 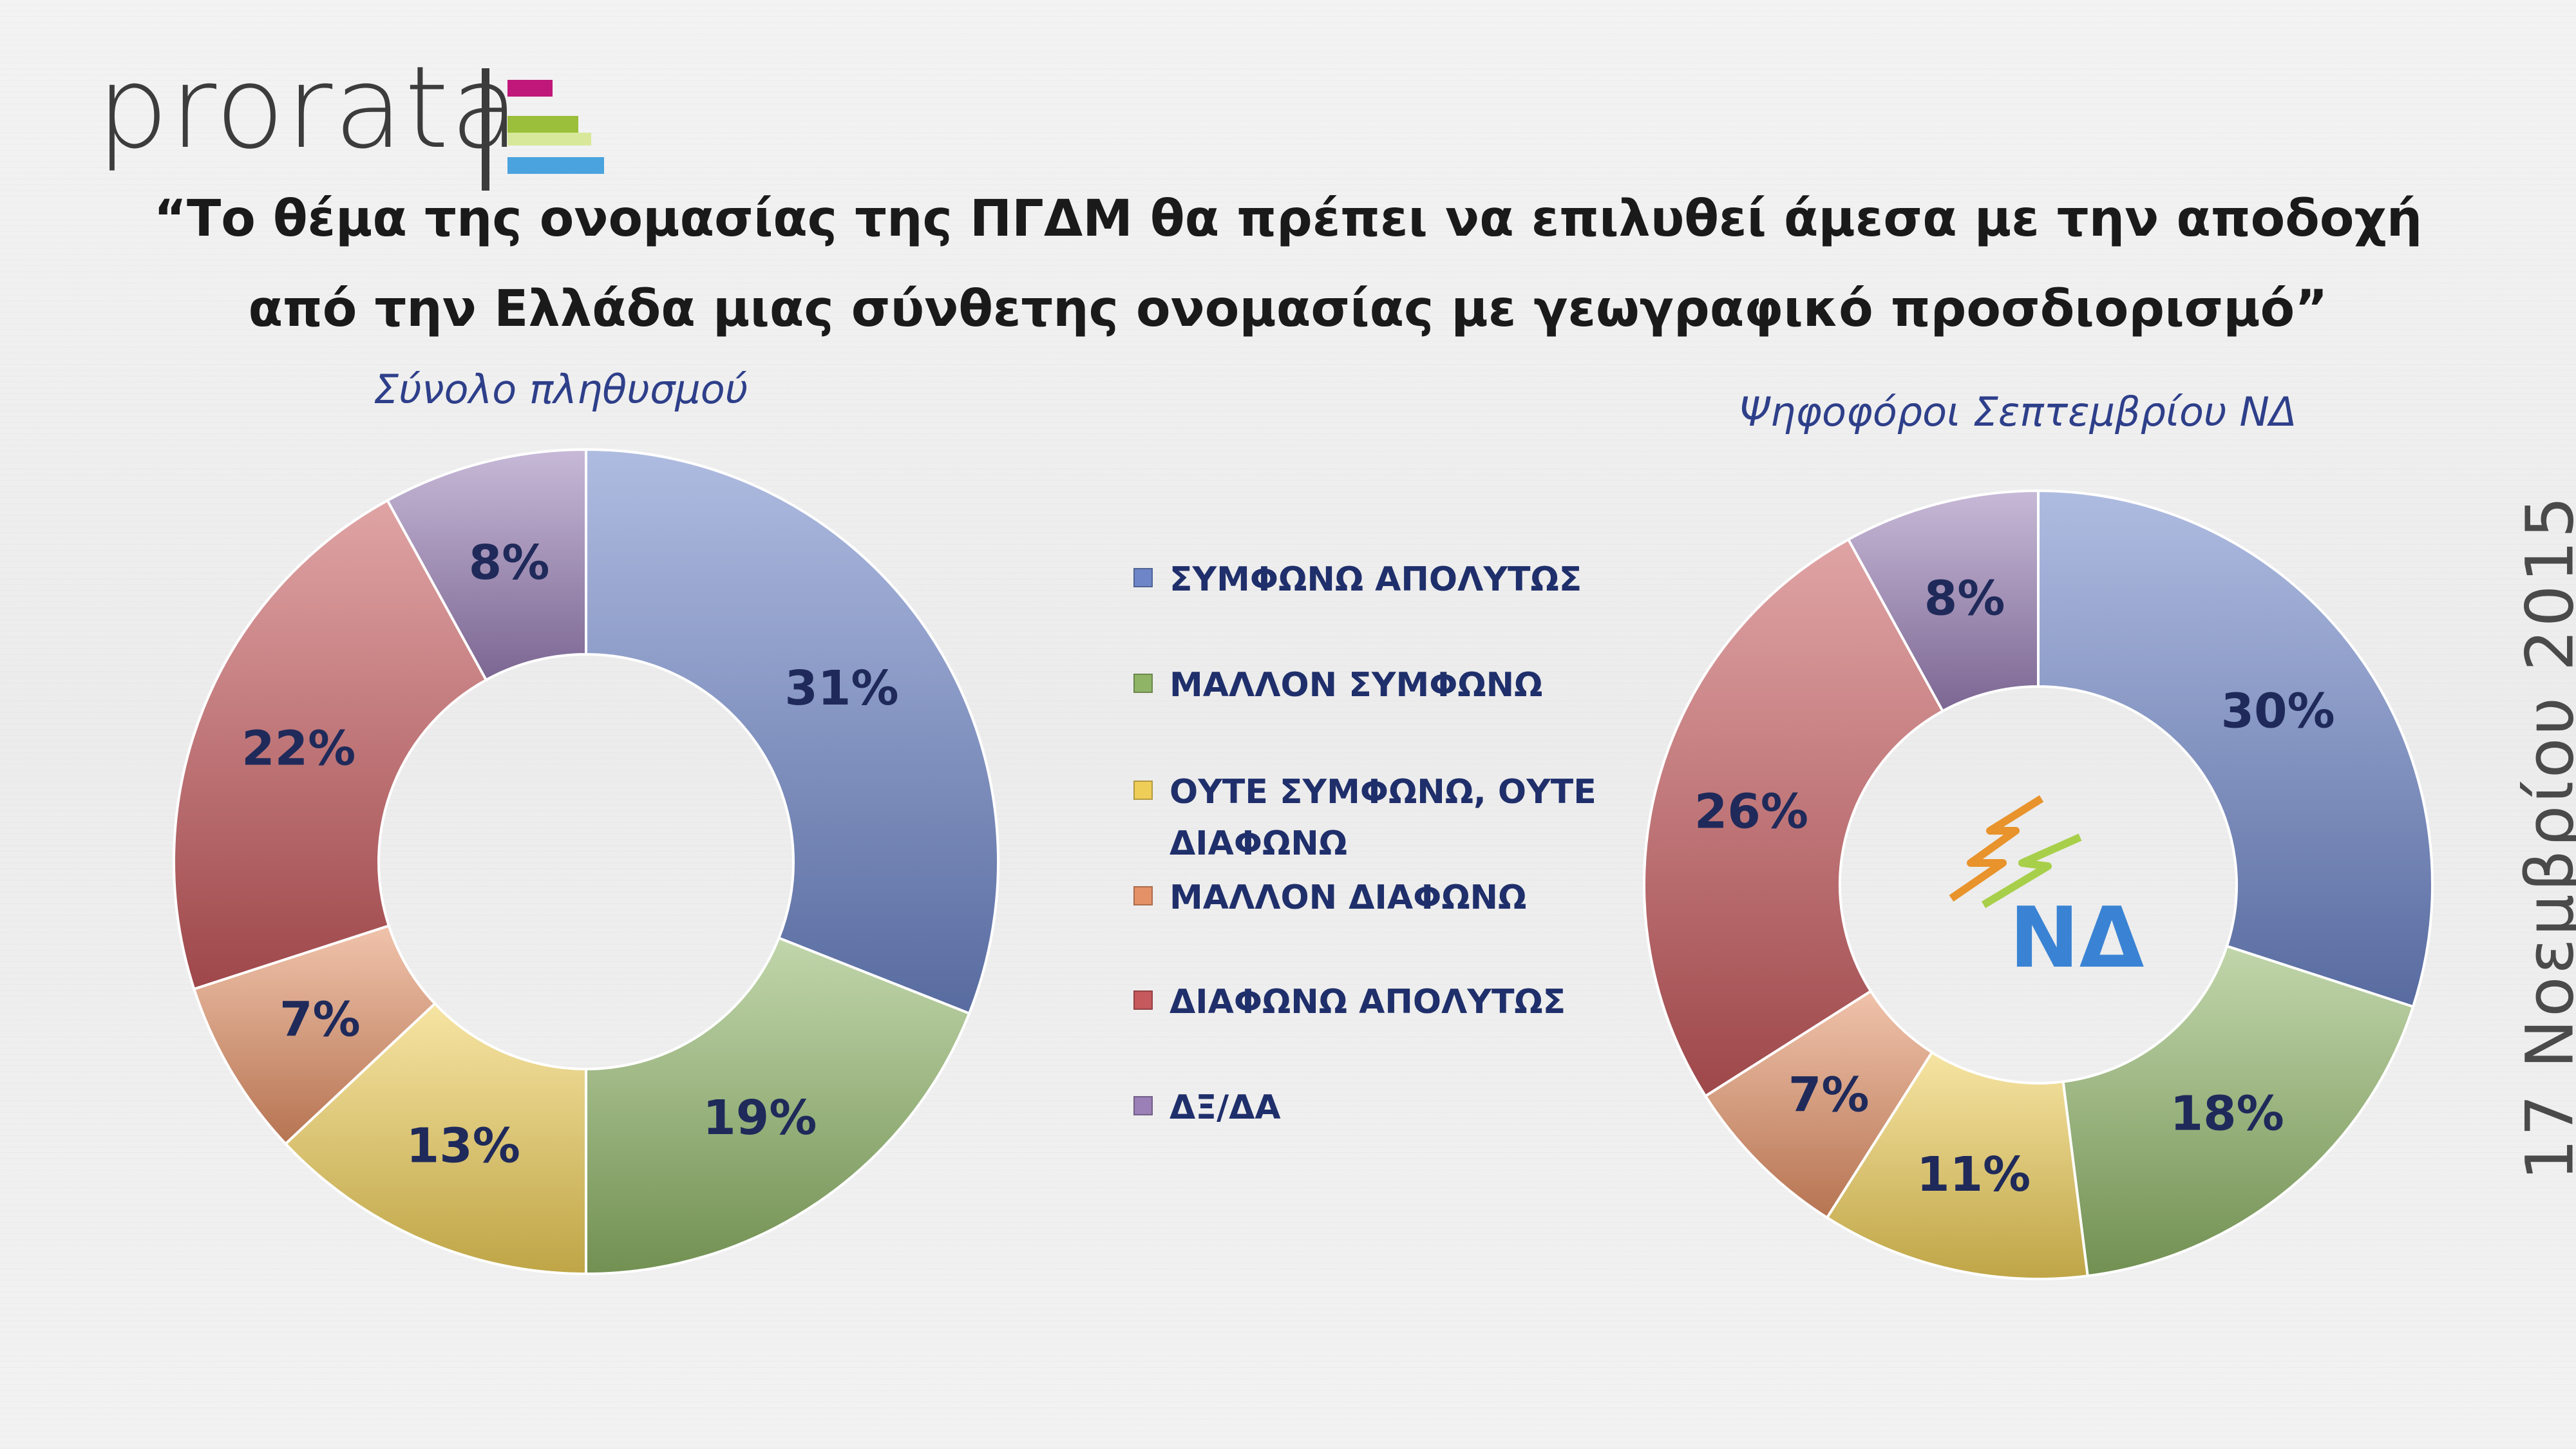 I want to click on left-data-label-2: 13%, so click(x=463, y=1146).